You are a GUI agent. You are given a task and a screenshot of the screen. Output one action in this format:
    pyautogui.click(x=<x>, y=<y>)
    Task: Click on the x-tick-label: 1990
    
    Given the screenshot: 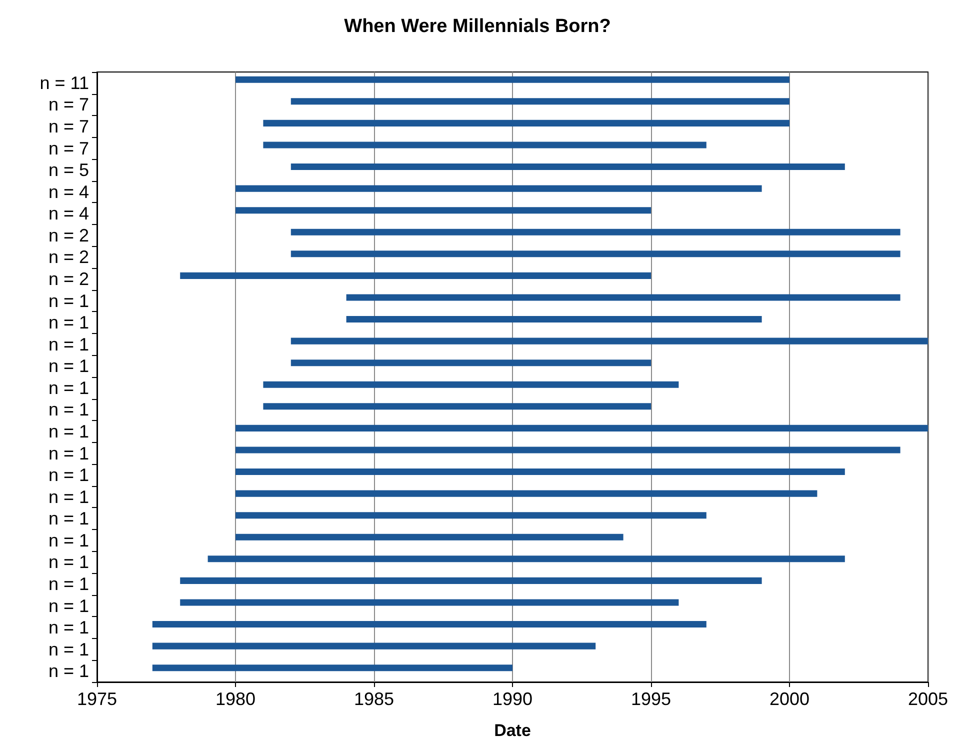 What is the action you would take?
    pyautogui.click(x=512, y=699)
    